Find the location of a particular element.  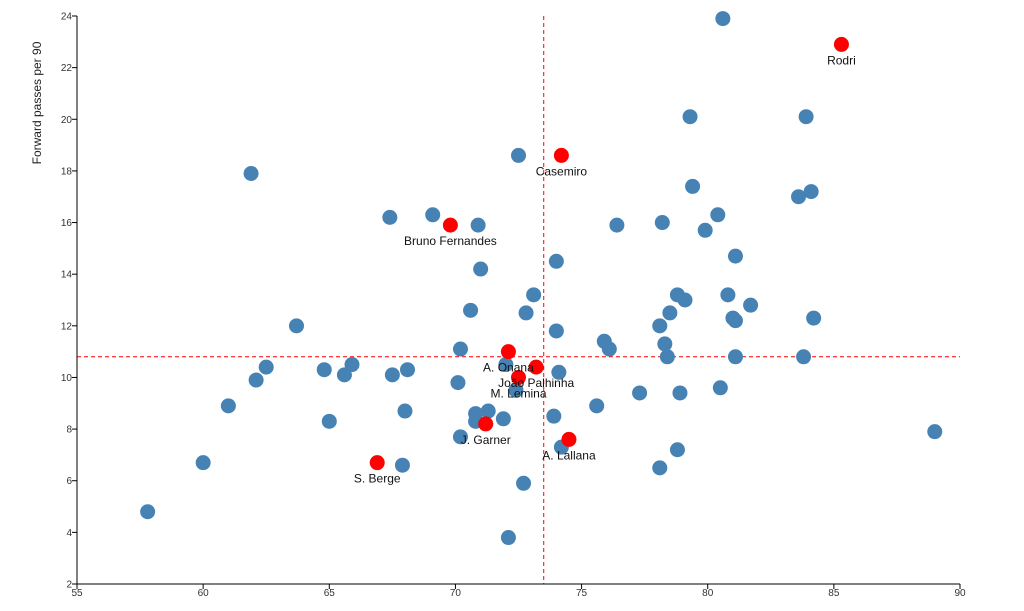

x-tick-label: 70 is located at coordinates (456, 593).